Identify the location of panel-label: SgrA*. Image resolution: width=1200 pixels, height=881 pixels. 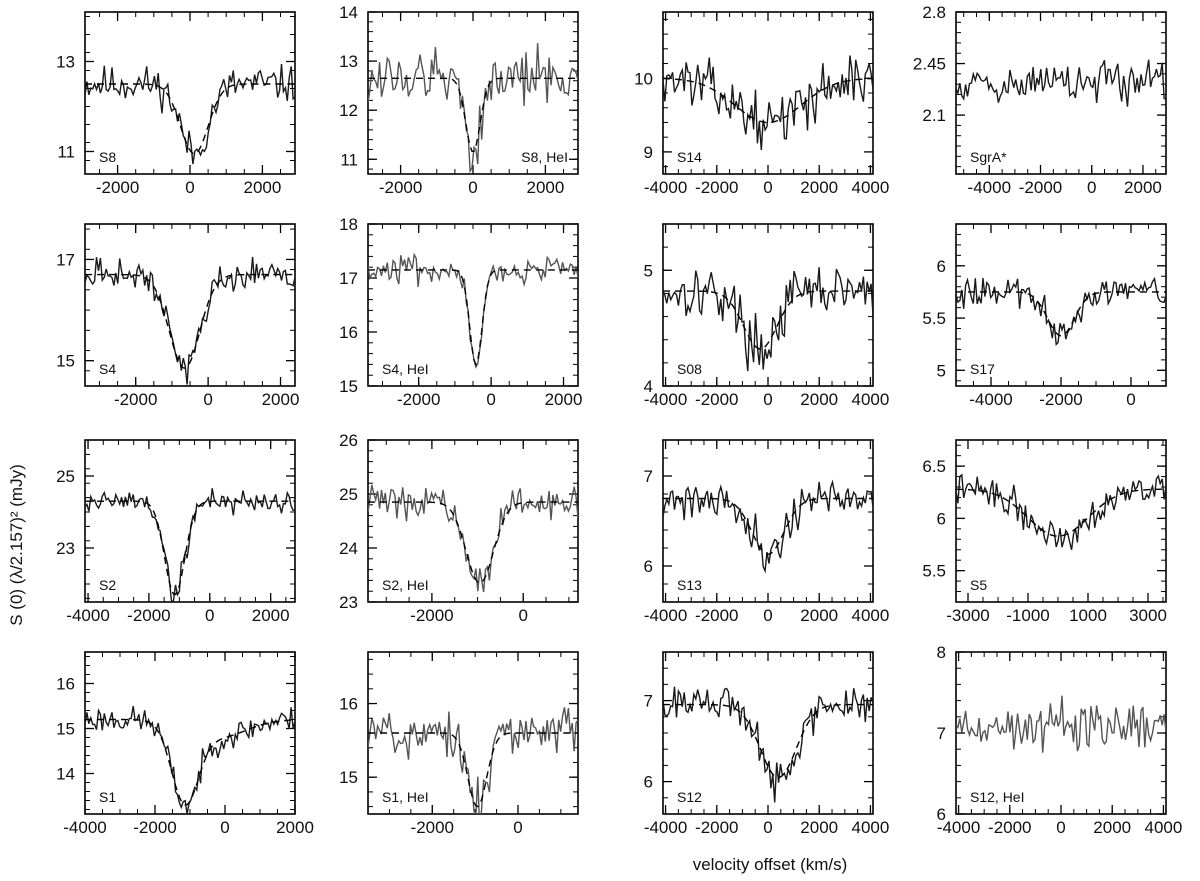
(988, 157).